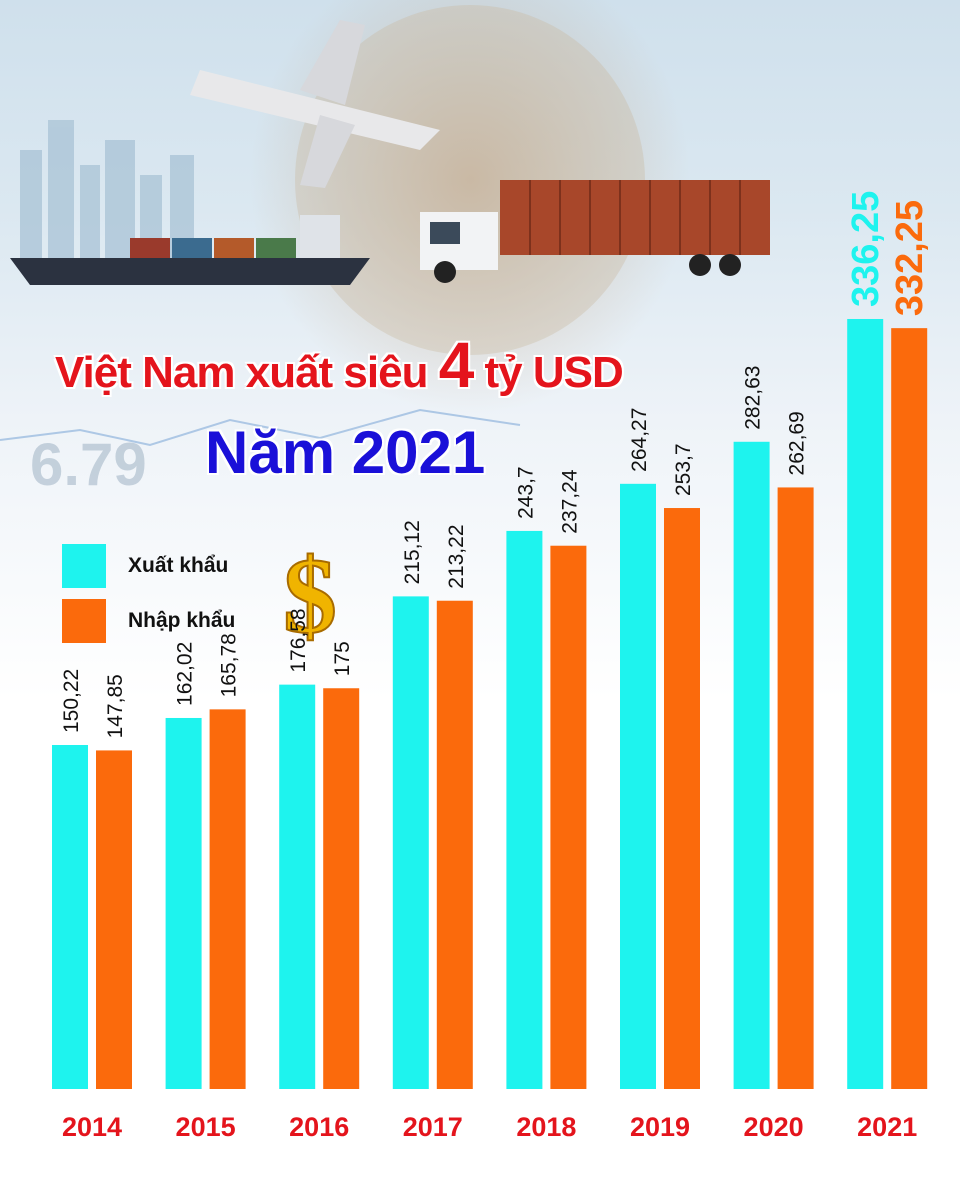 The width and height of the screenshot is (960, 1180). Describe the element at coordinates (595, 231) in the screenshot. I see `container-truck-icon` at that location.